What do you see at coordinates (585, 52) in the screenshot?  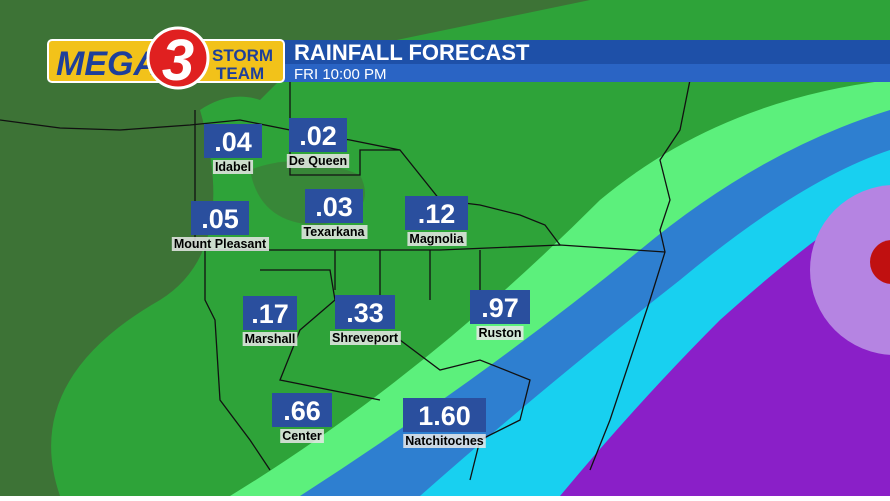 I see `title-bar` at bounding box center [585, 52].